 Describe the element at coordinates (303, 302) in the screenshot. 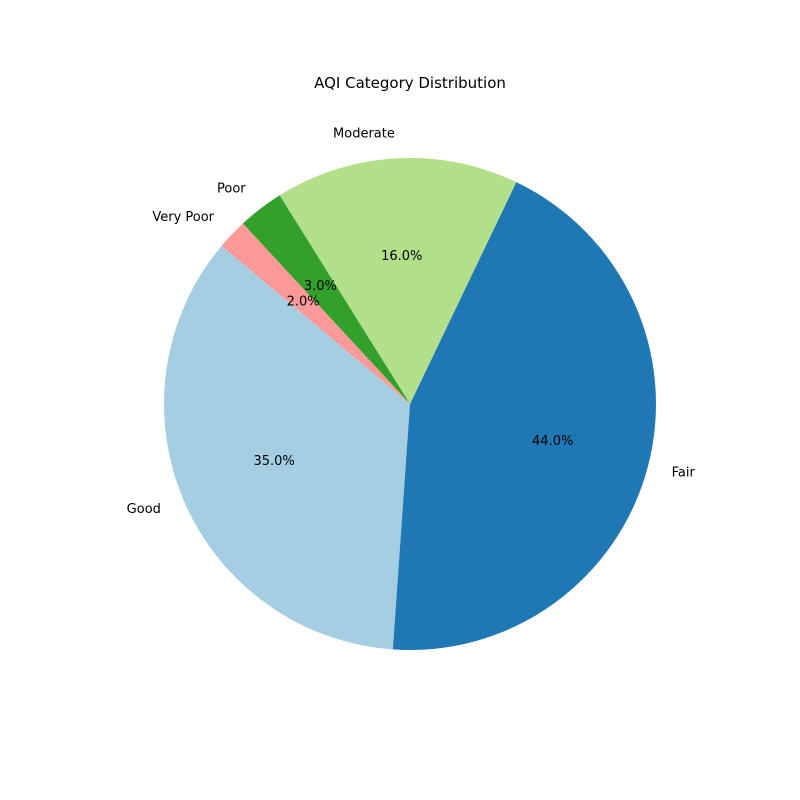

I see `slice-percent-very-poor: 2.0%` at that location.